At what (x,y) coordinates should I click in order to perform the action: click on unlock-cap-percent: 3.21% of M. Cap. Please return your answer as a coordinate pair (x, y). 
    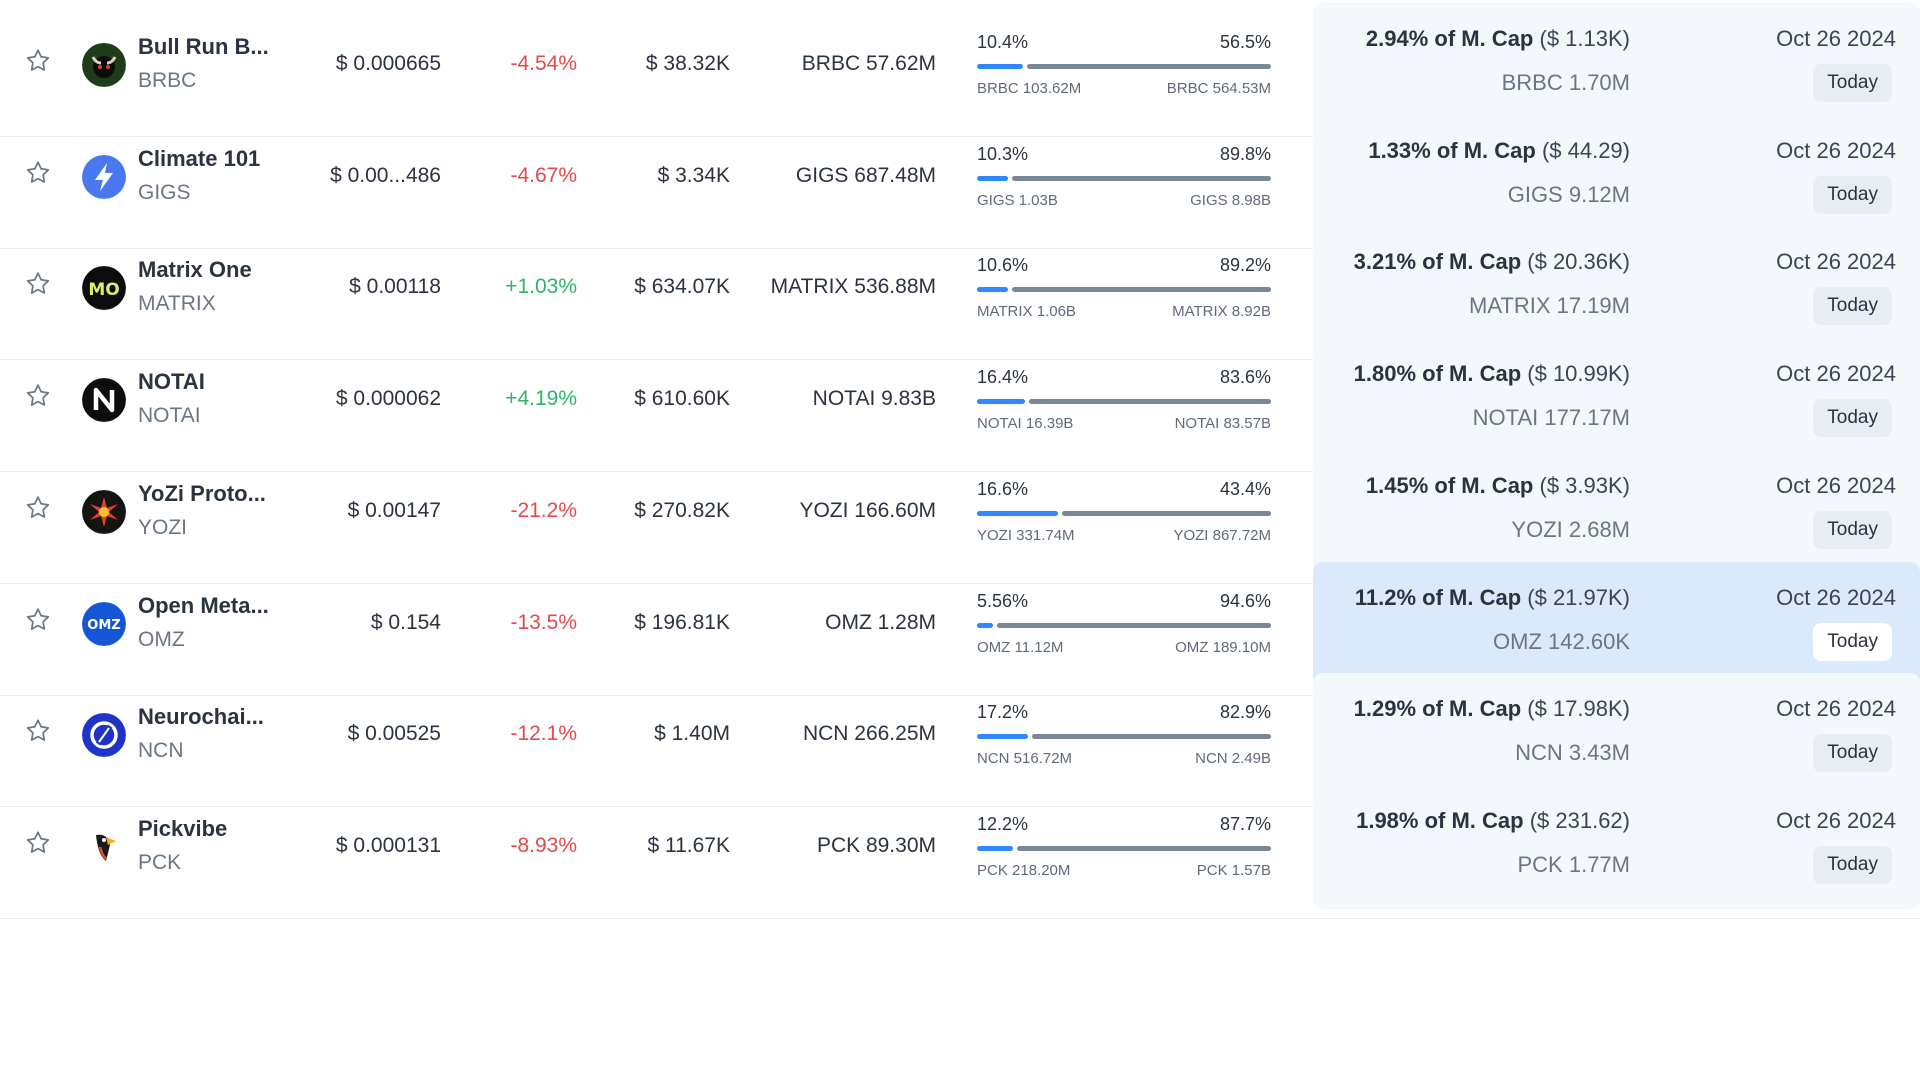
    Looking at the image, I should click on (1437, 262).